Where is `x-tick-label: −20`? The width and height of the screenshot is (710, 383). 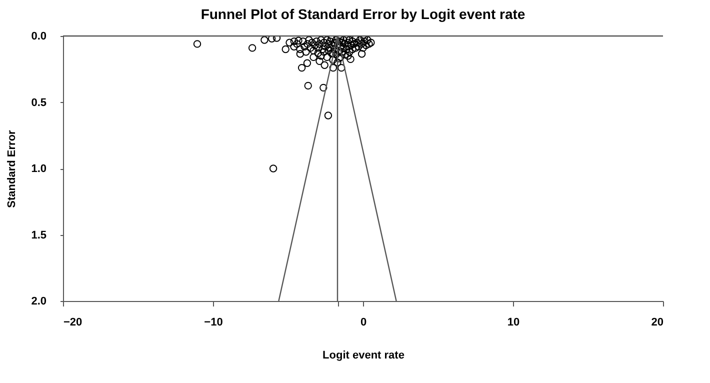 x-tick-label: −20 is located at coordinates (73, 322).